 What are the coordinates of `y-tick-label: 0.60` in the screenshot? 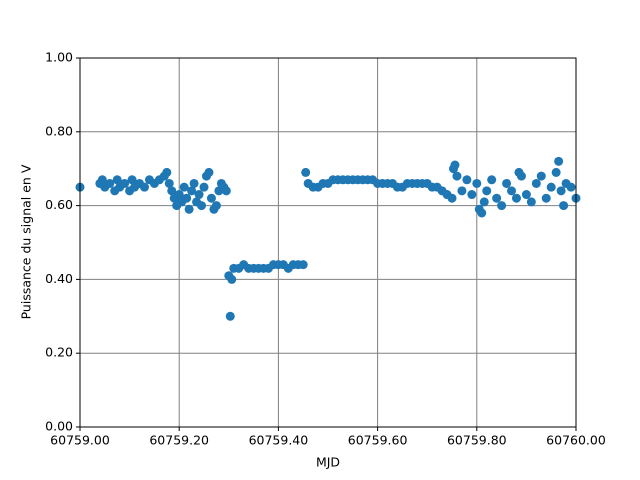 It's located at (59, 204).